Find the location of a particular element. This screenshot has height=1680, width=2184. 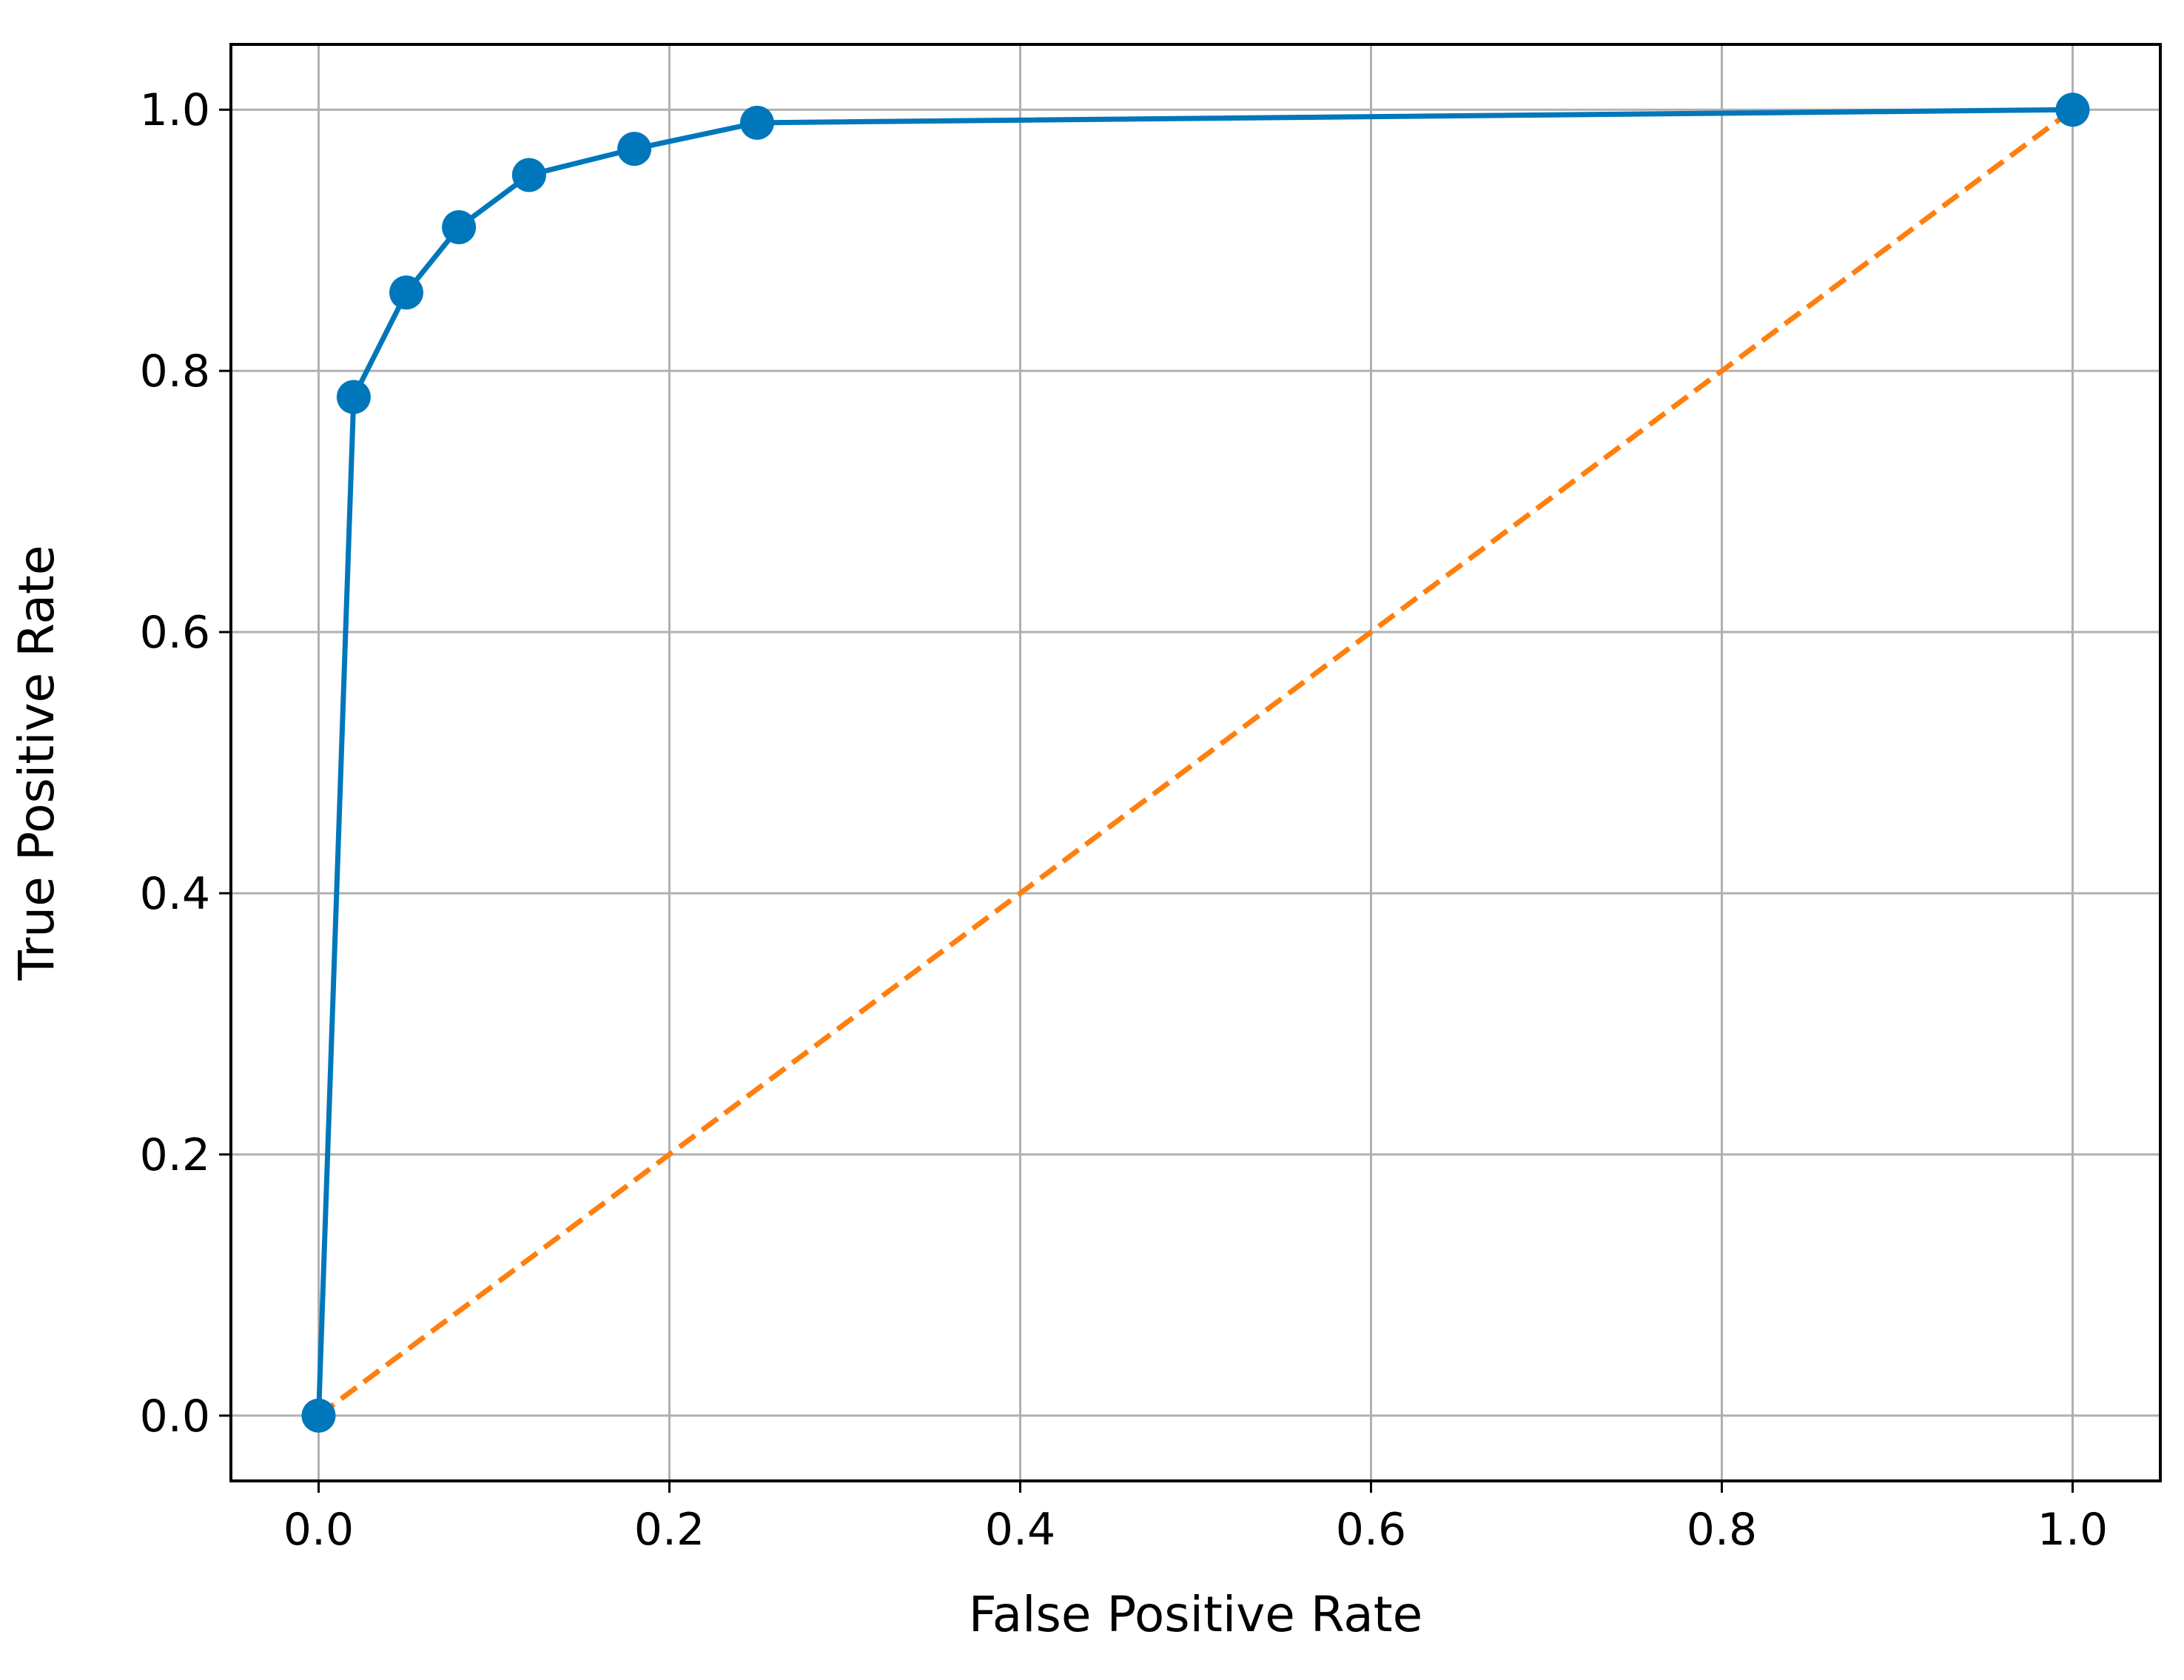

x-tick-label: 0.8 is located at coordinates (1722, 1530).